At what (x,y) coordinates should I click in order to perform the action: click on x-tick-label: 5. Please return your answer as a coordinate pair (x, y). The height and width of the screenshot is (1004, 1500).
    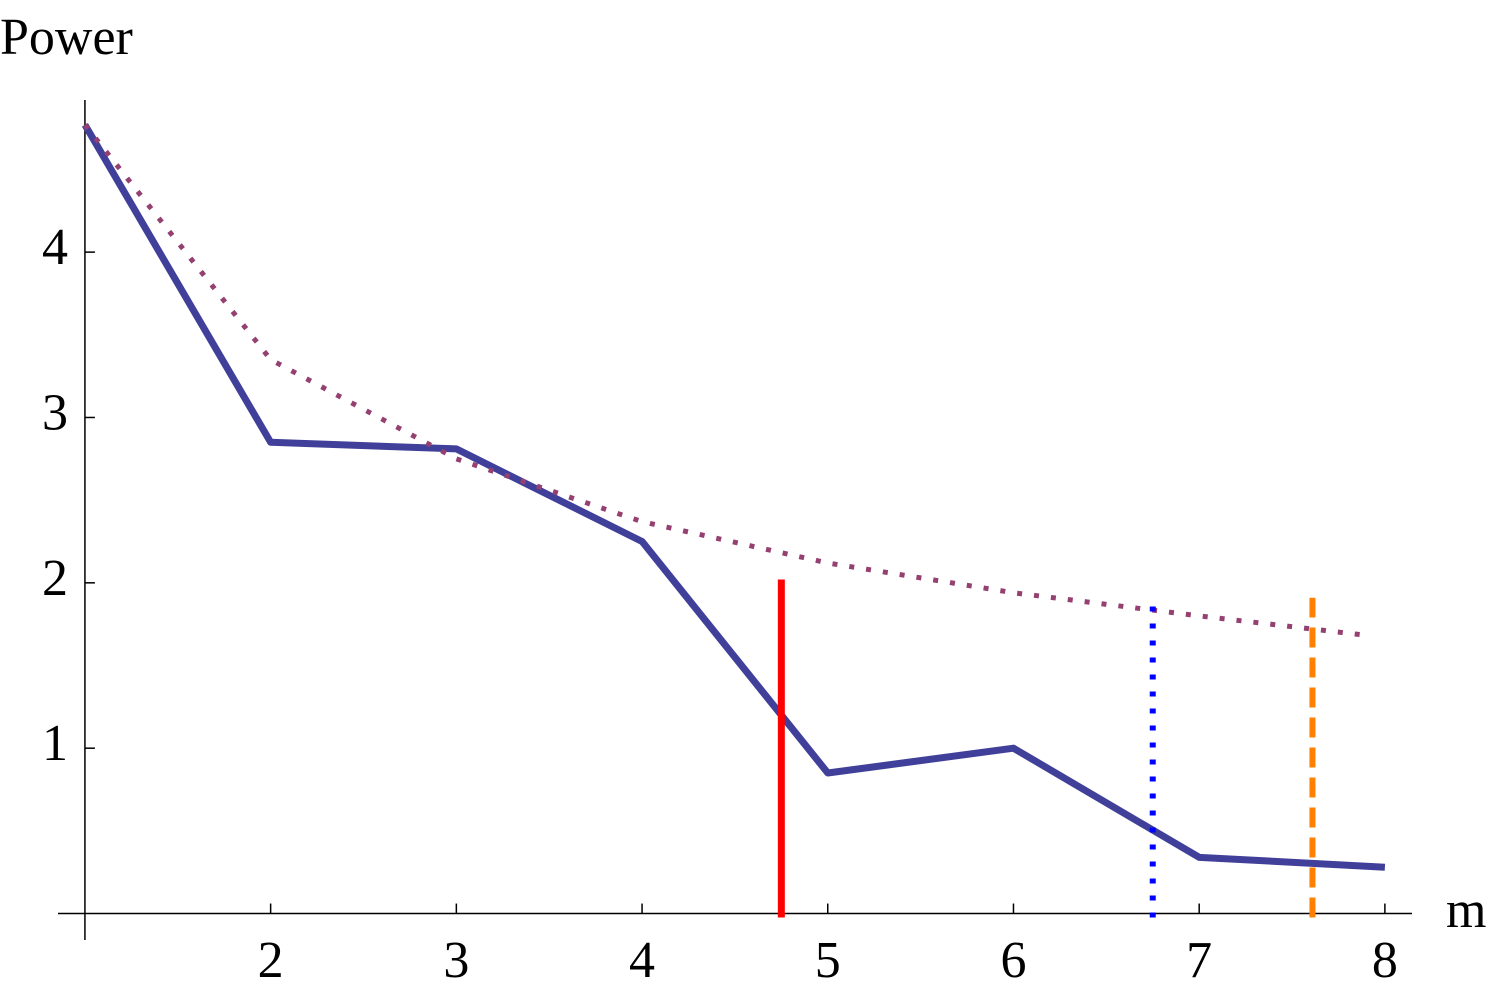
    Looking at the image, I should click on (828, 960).